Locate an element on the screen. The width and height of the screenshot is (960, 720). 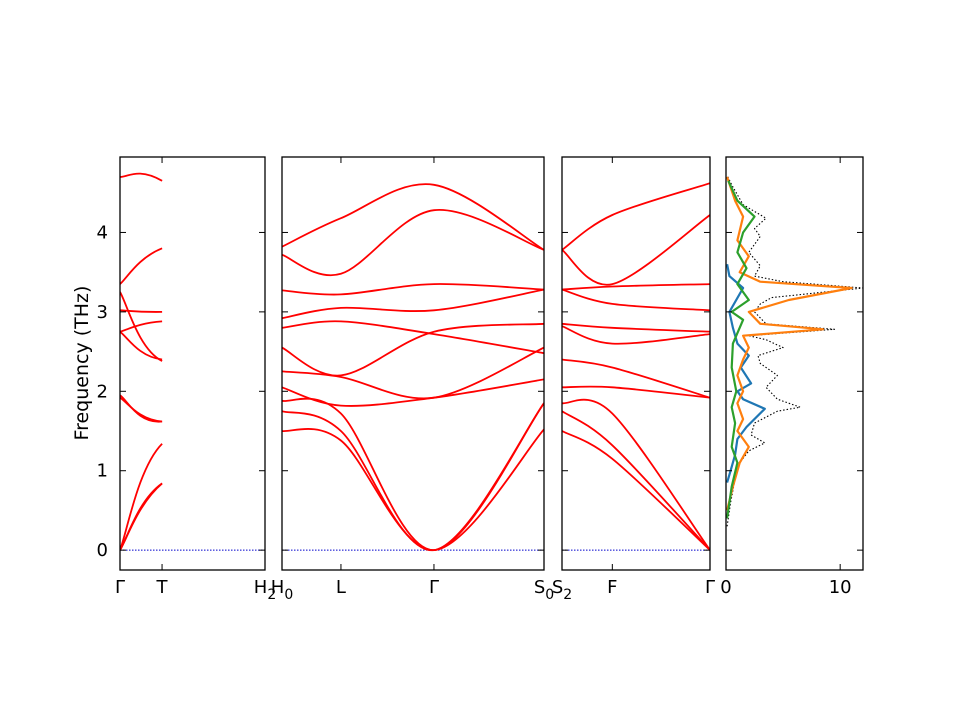
y-tick-label: 2 is located at coordinates (102, 391).